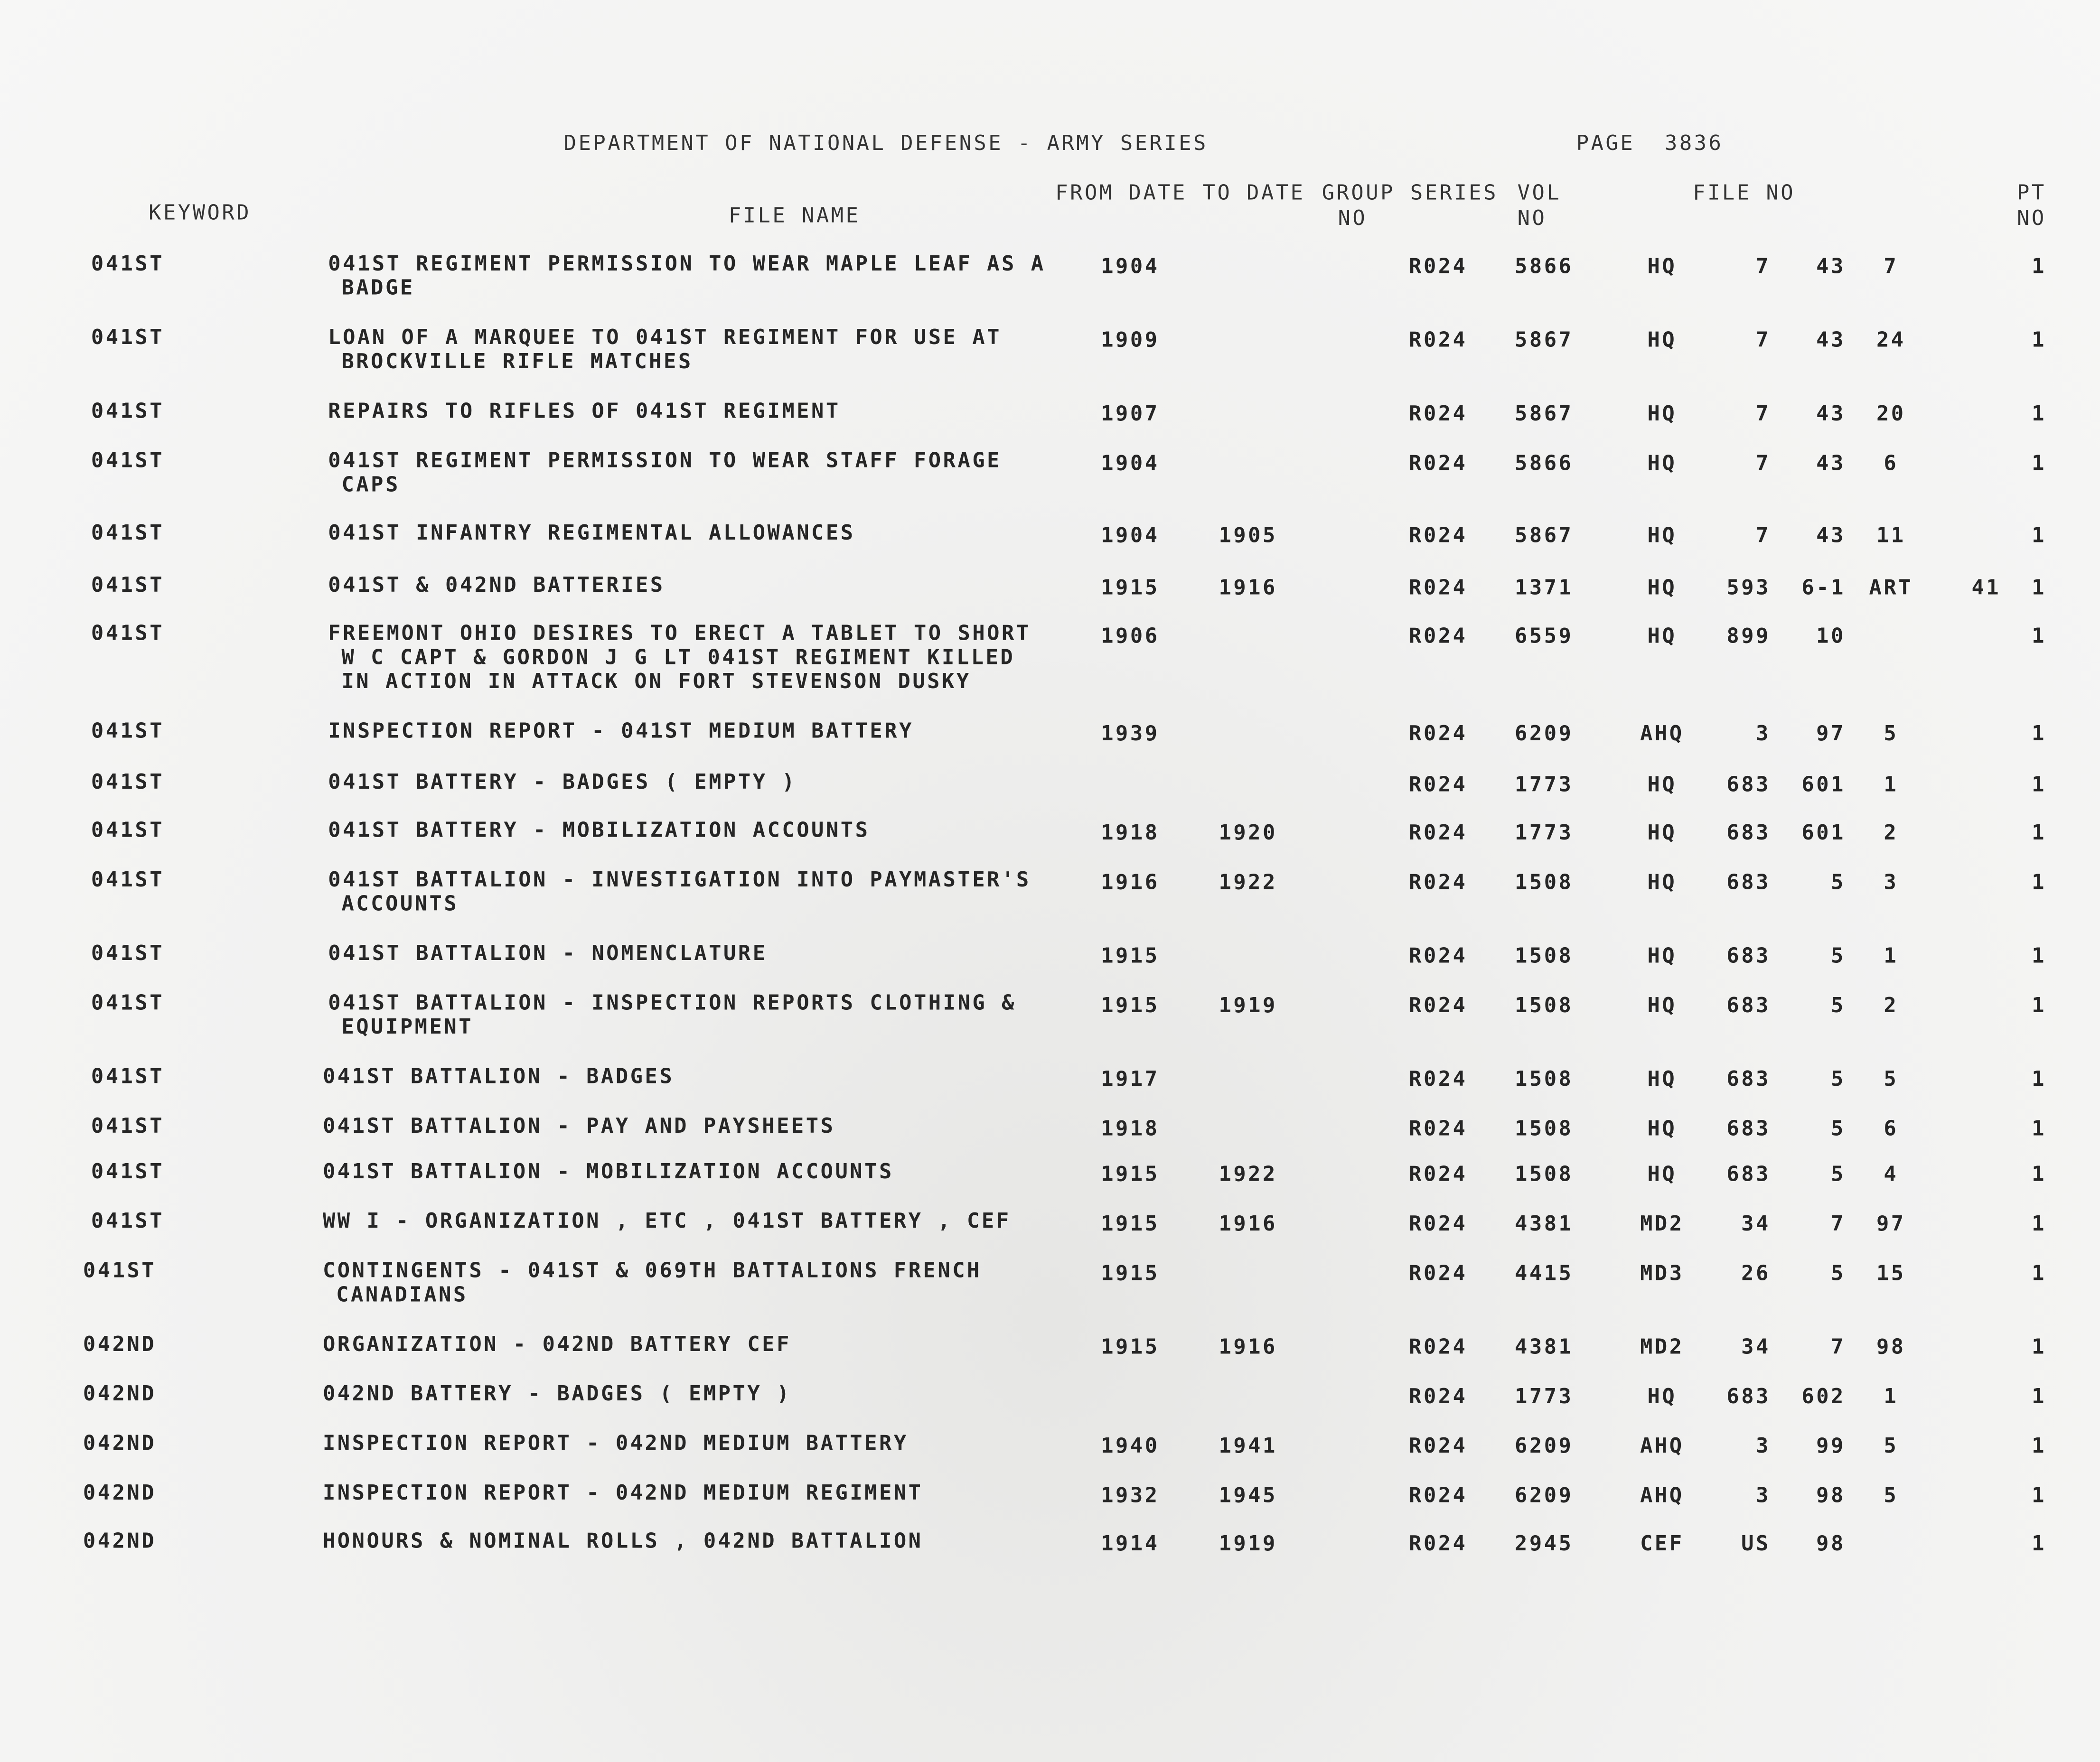  What do you see at coordinates (1544, 1347) in the screenshot?
I see `vol-no-cell: 4381` at bounding box center [1544, 1347].